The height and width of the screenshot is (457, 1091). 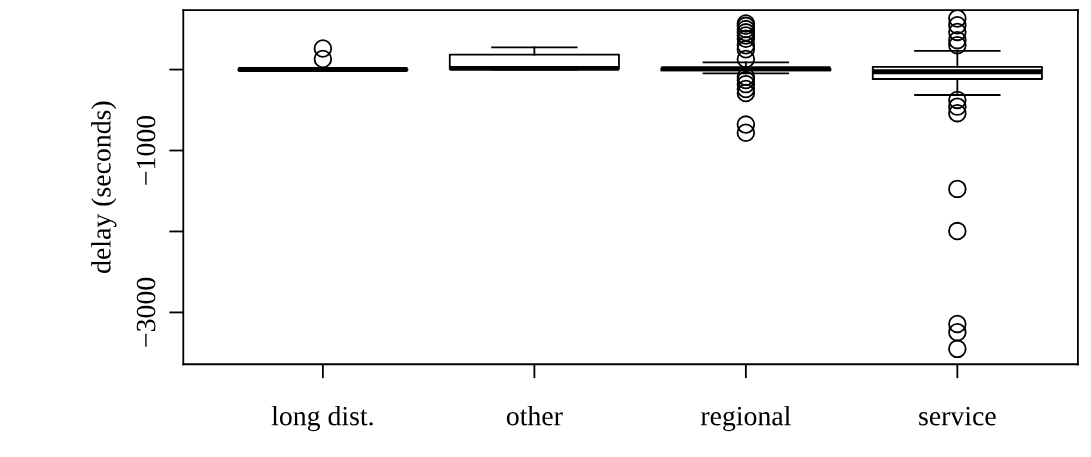 What do you see at coordinates (957, 416) in the screenshot?
I see `x-tick-label: service` at bounding box center [957, 416].